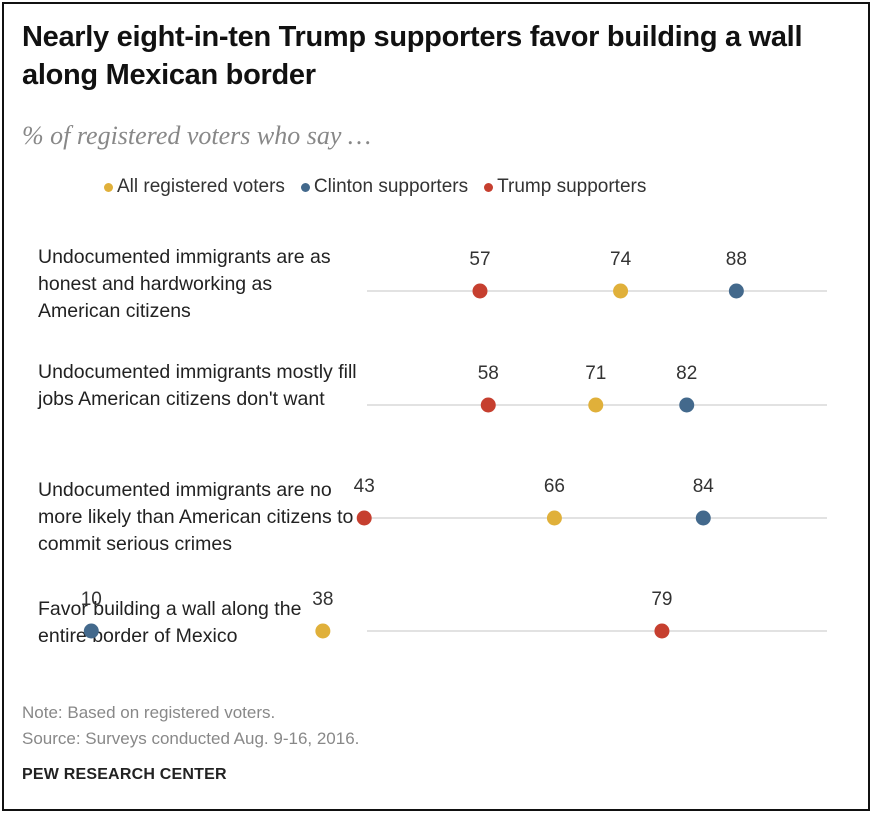  What do you see at coordinates (595, 373) in the screenshot?
I see `data-label-all: 71` at bounding box center [595, 373].